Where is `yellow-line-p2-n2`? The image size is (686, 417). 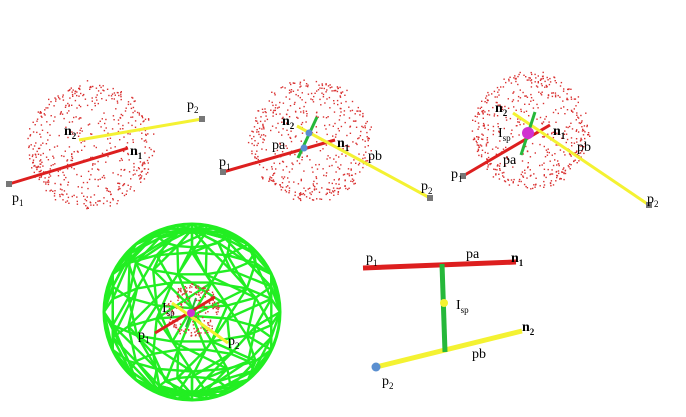 yellow-line-p2-n2 is located at coordinates (200, 323).